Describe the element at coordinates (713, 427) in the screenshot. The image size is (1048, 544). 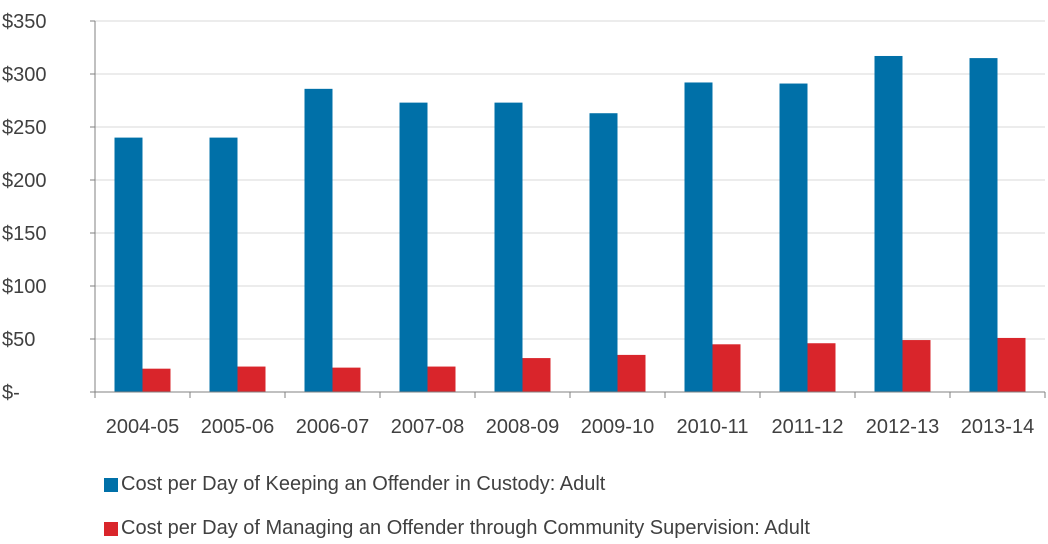
I see `x-tick-label: 2010-11` at that location.